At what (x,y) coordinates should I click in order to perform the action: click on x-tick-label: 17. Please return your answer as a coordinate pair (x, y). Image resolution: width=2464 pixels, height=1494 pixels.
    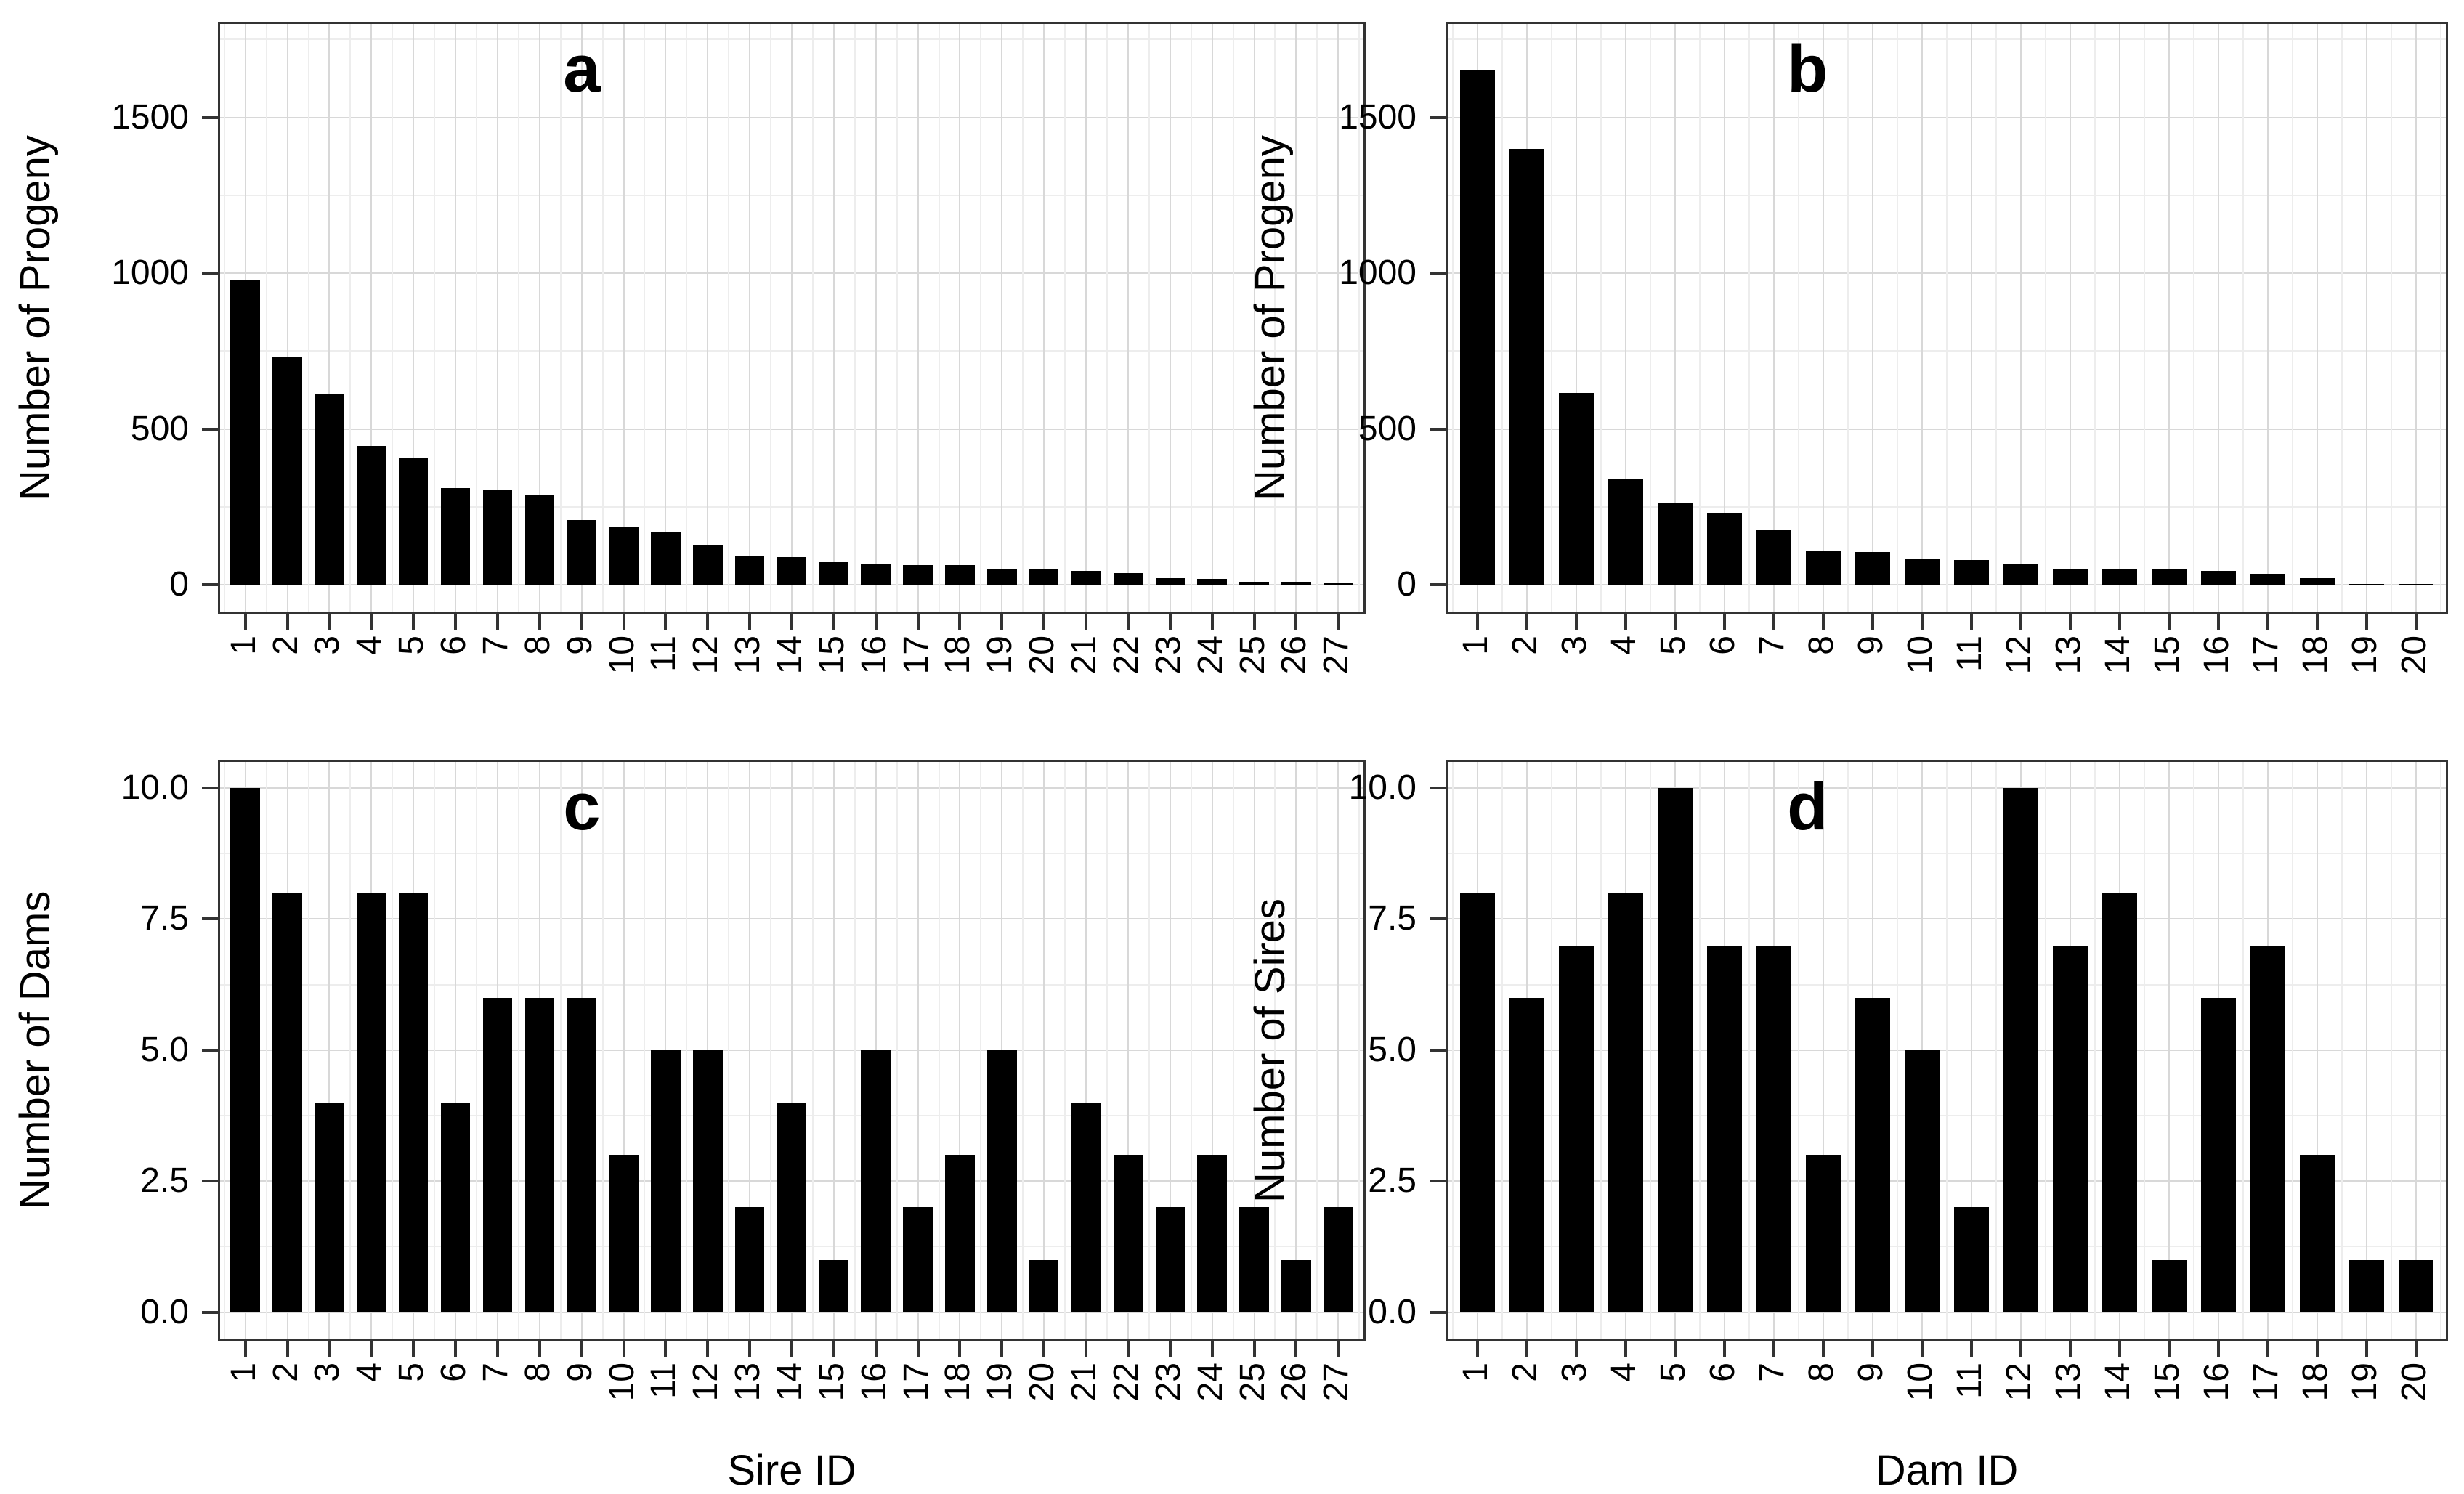
    Looking at the image, I should click on (2266, 657).